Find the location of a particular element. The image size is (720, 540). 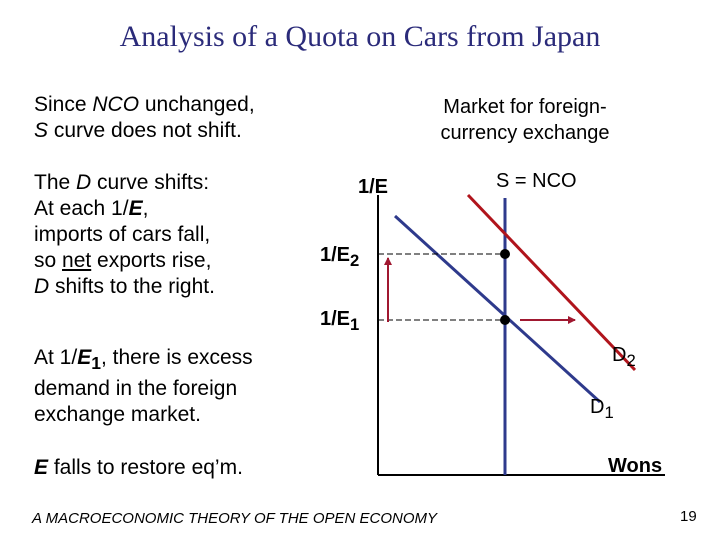

x-axis-label: Wons is located at coordinates (635, 466).